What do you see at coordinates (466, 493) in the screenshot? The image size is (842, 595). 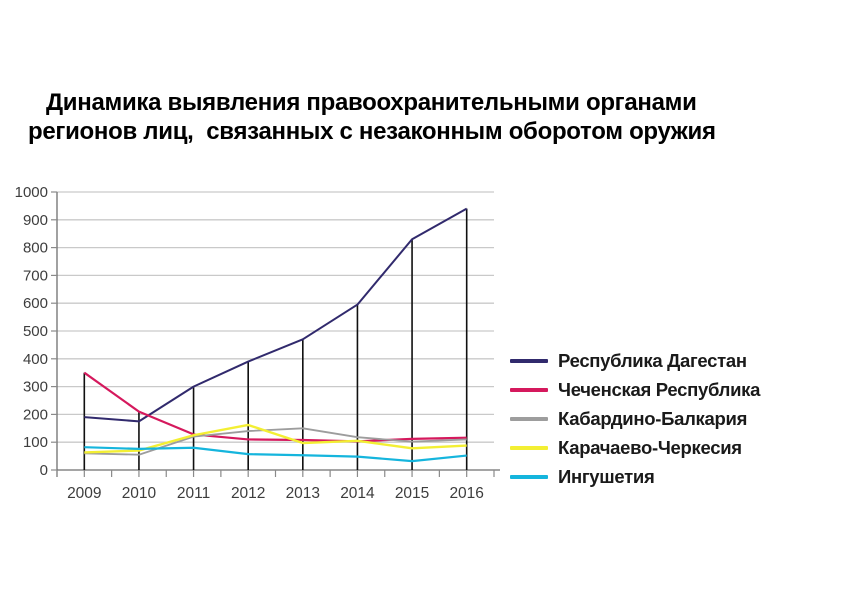 I see `x-axis-label: 2016` at bounding box center [466, 493].